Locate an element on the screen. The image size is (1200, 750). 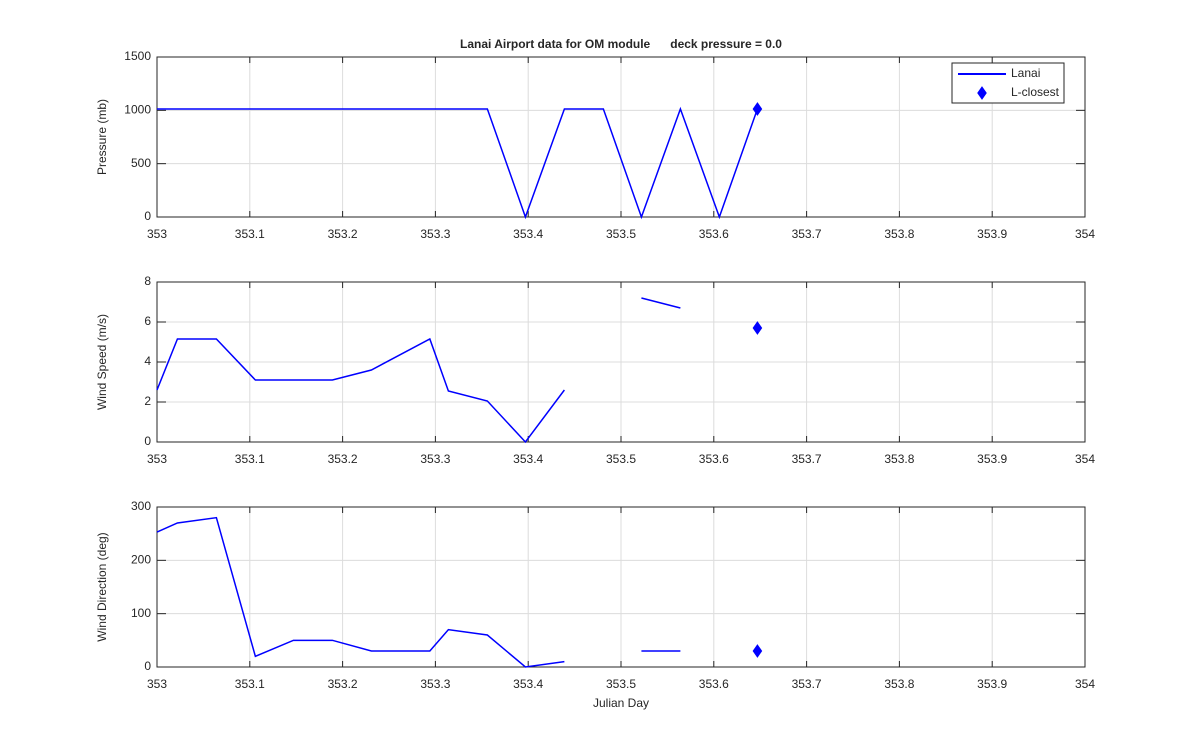
y-tick-label: 100 is located at coordinates (141, 613).